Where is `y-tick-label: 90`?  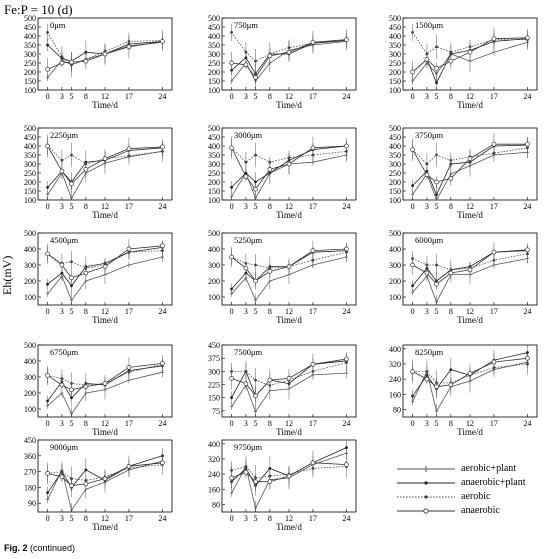
y-tick-label: 90 is located at coordinates (32, 503).